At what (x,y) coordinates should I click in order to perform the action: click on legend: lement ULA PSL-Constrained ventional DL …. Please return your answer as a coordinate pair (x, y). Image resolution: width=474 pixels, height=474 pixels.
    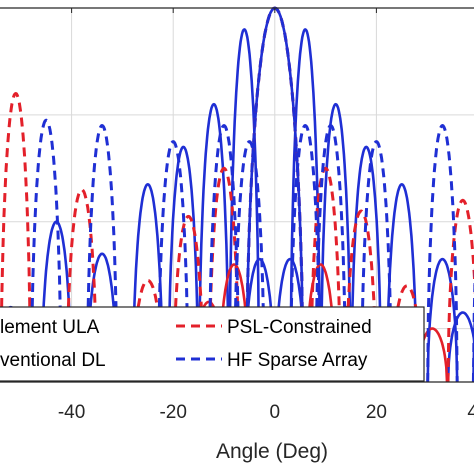
    Looking at the image, I should click on (212, 344).